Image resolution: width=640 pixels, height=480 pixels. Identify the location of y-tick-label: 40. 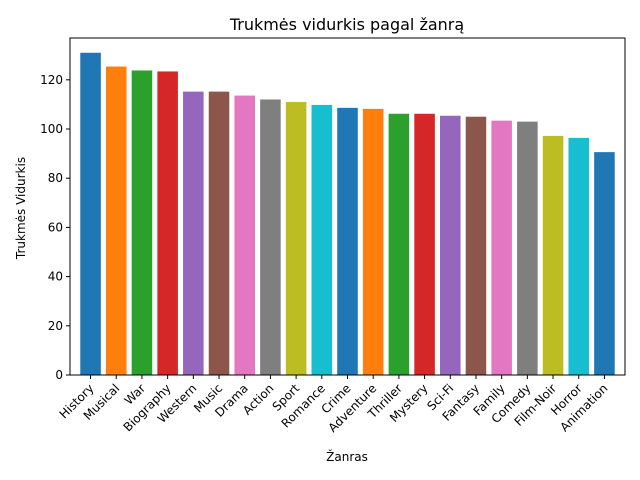
(55, 277).